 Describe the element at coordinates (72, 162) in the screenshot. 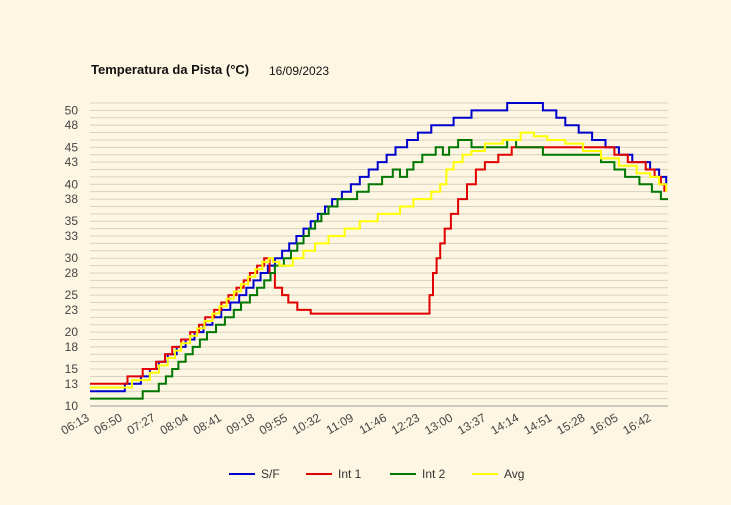

I see `y-tick-label: 43` at that location.